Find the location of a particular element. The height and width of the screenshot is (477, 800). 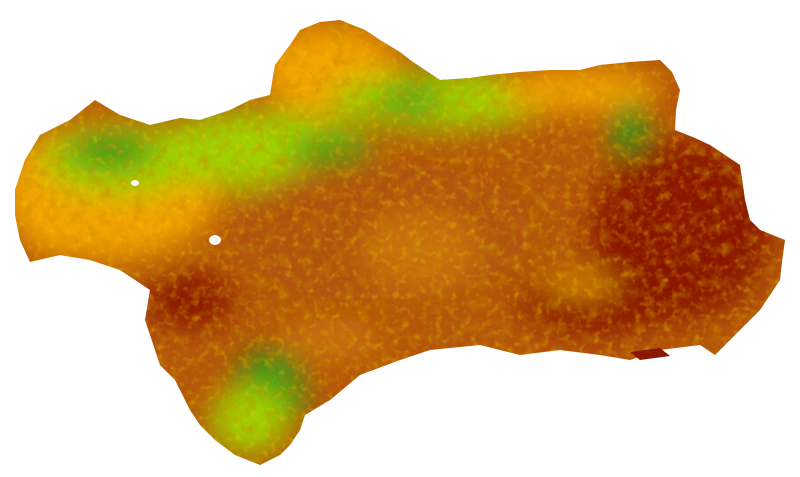

coastal-fragment is located at coordinates (650, 354).